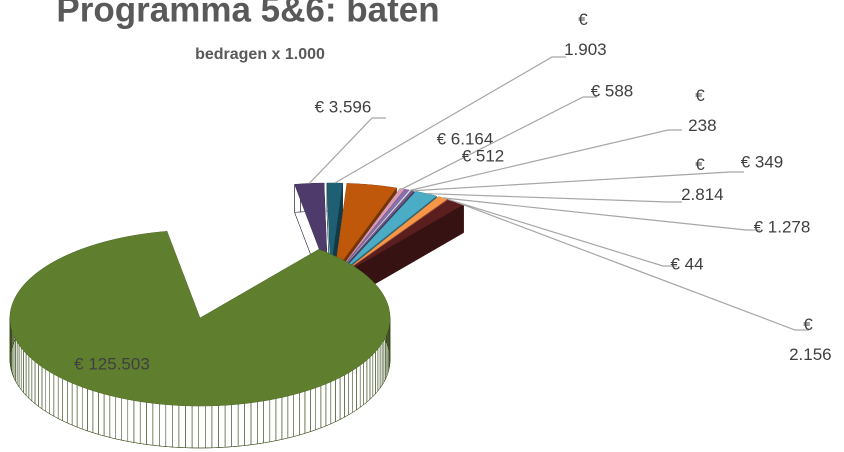  Describe the element at coordinates (762, 161) in the screenshot. I see `data-label: € 349` at that location.